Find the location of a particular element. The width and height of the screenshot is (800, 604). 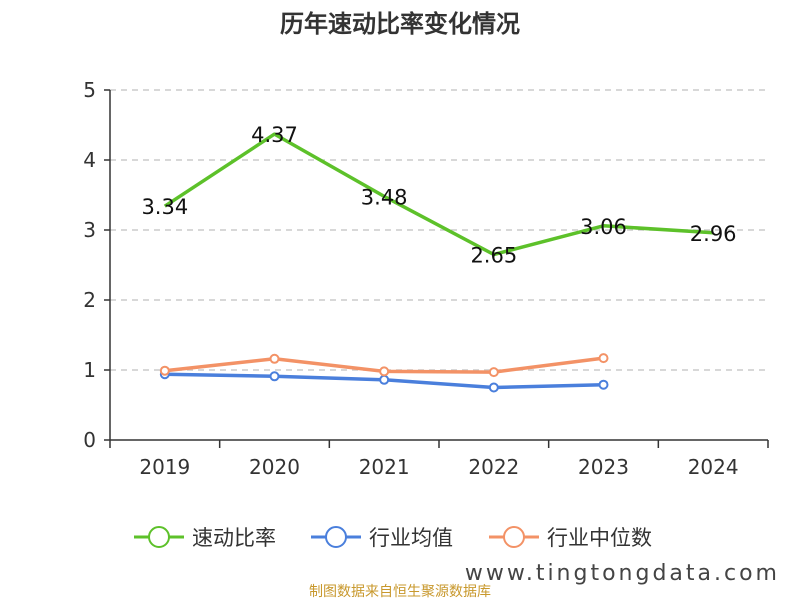

x-tick-label-2024: 2024 is located at coordinates (713, 467).